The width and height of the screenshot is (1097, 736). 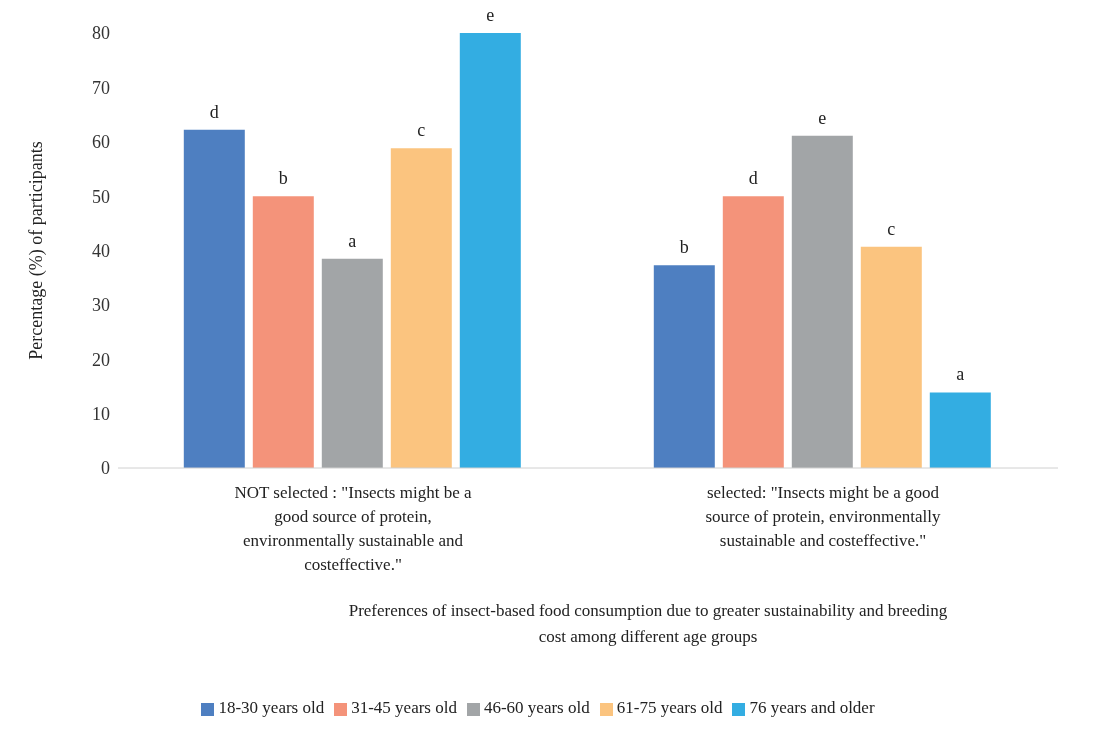 I want to click on x-axis-title: Preferences of insect-based food consumption due to greater sustainability and breeding cost among different age groups, so click(x=648, y=623).